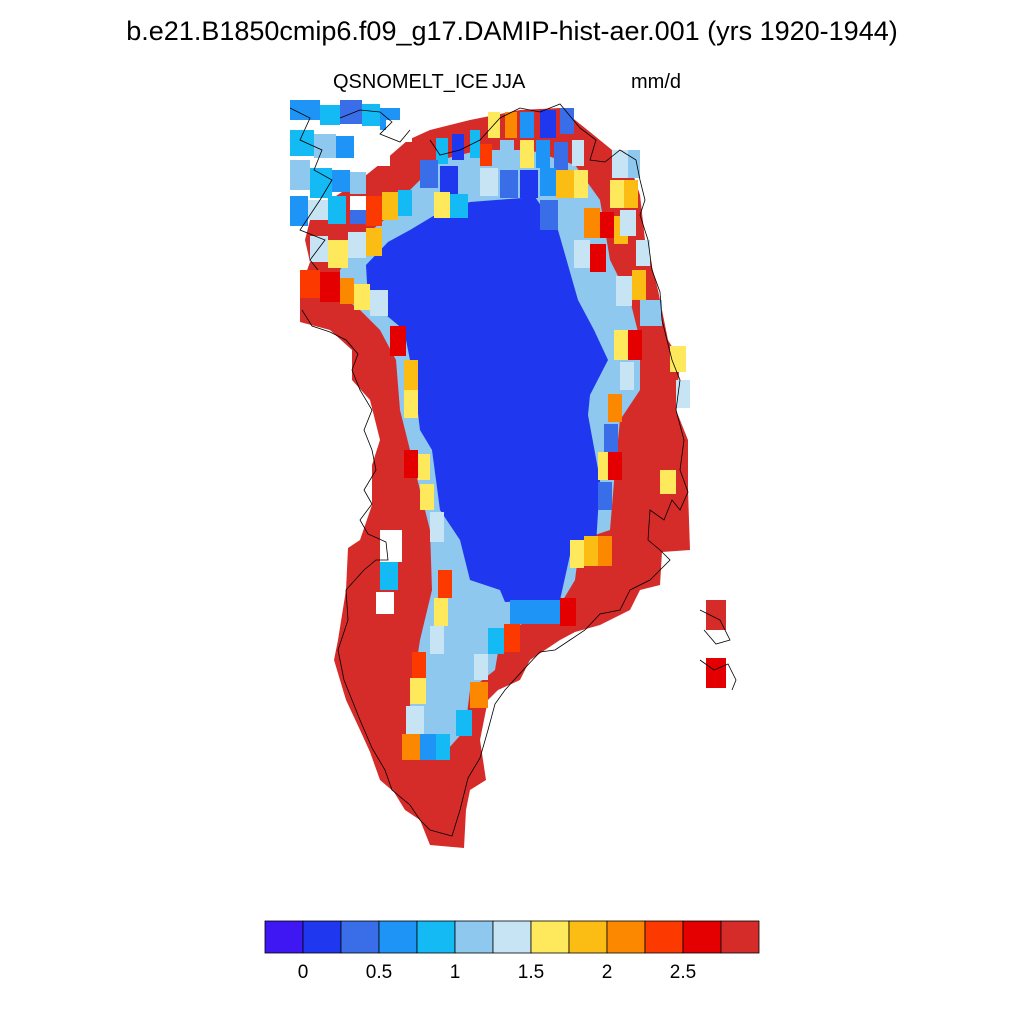 This screenshot has width=1024, height=1024. I want to click on colorbar-tick-label: 2, so click(607, 972).